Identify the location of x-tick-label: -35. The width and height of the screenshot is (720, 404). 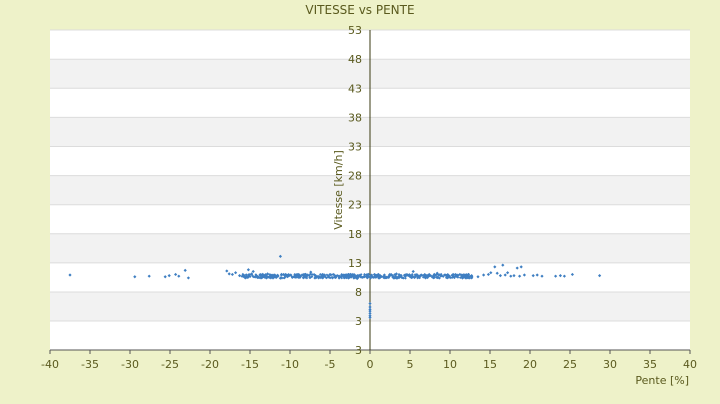
(90, 364).